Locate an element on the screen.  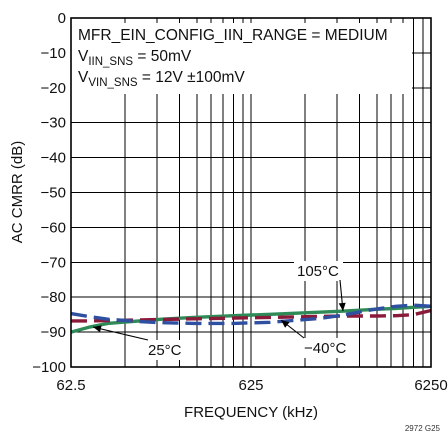
y-tick-label: −100 is located at coordinates (49, 367).